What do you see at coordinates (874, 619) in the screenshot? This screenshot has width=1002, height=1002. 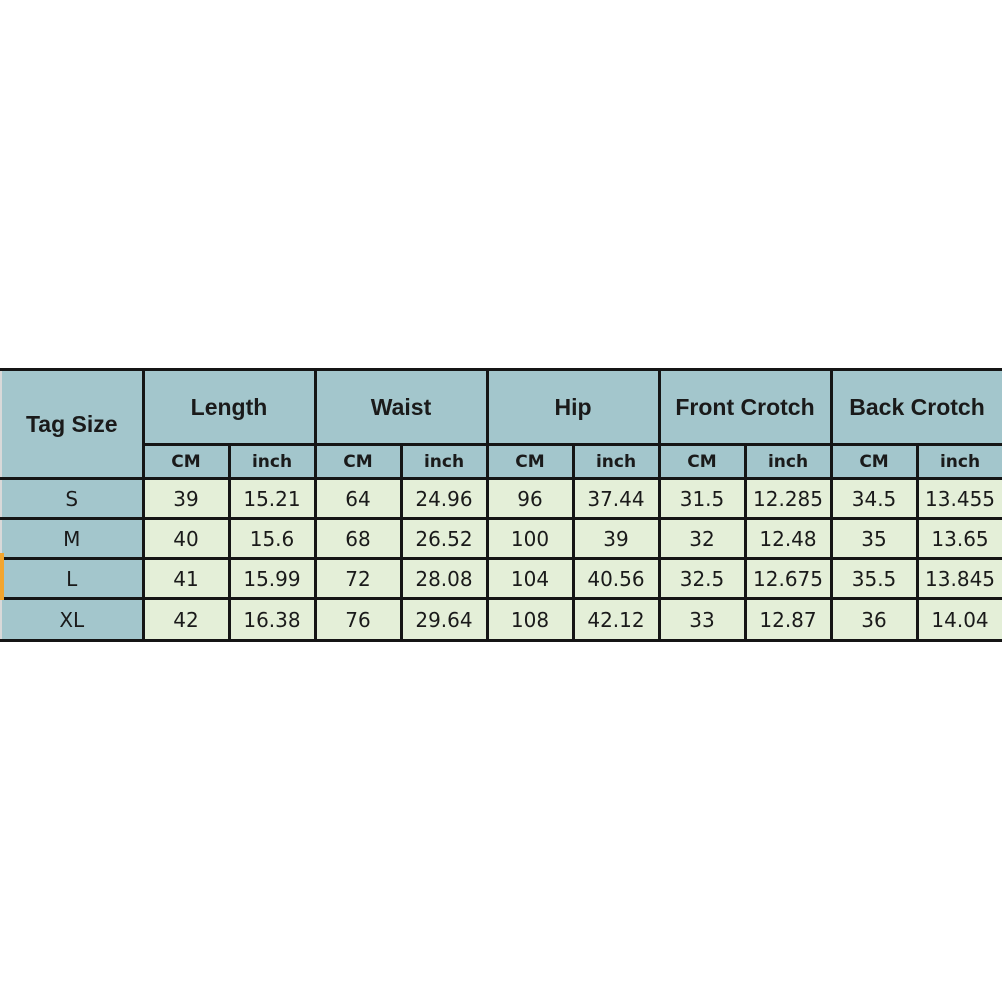 I see `value-cell: 36` at bounding box center [874, 619].